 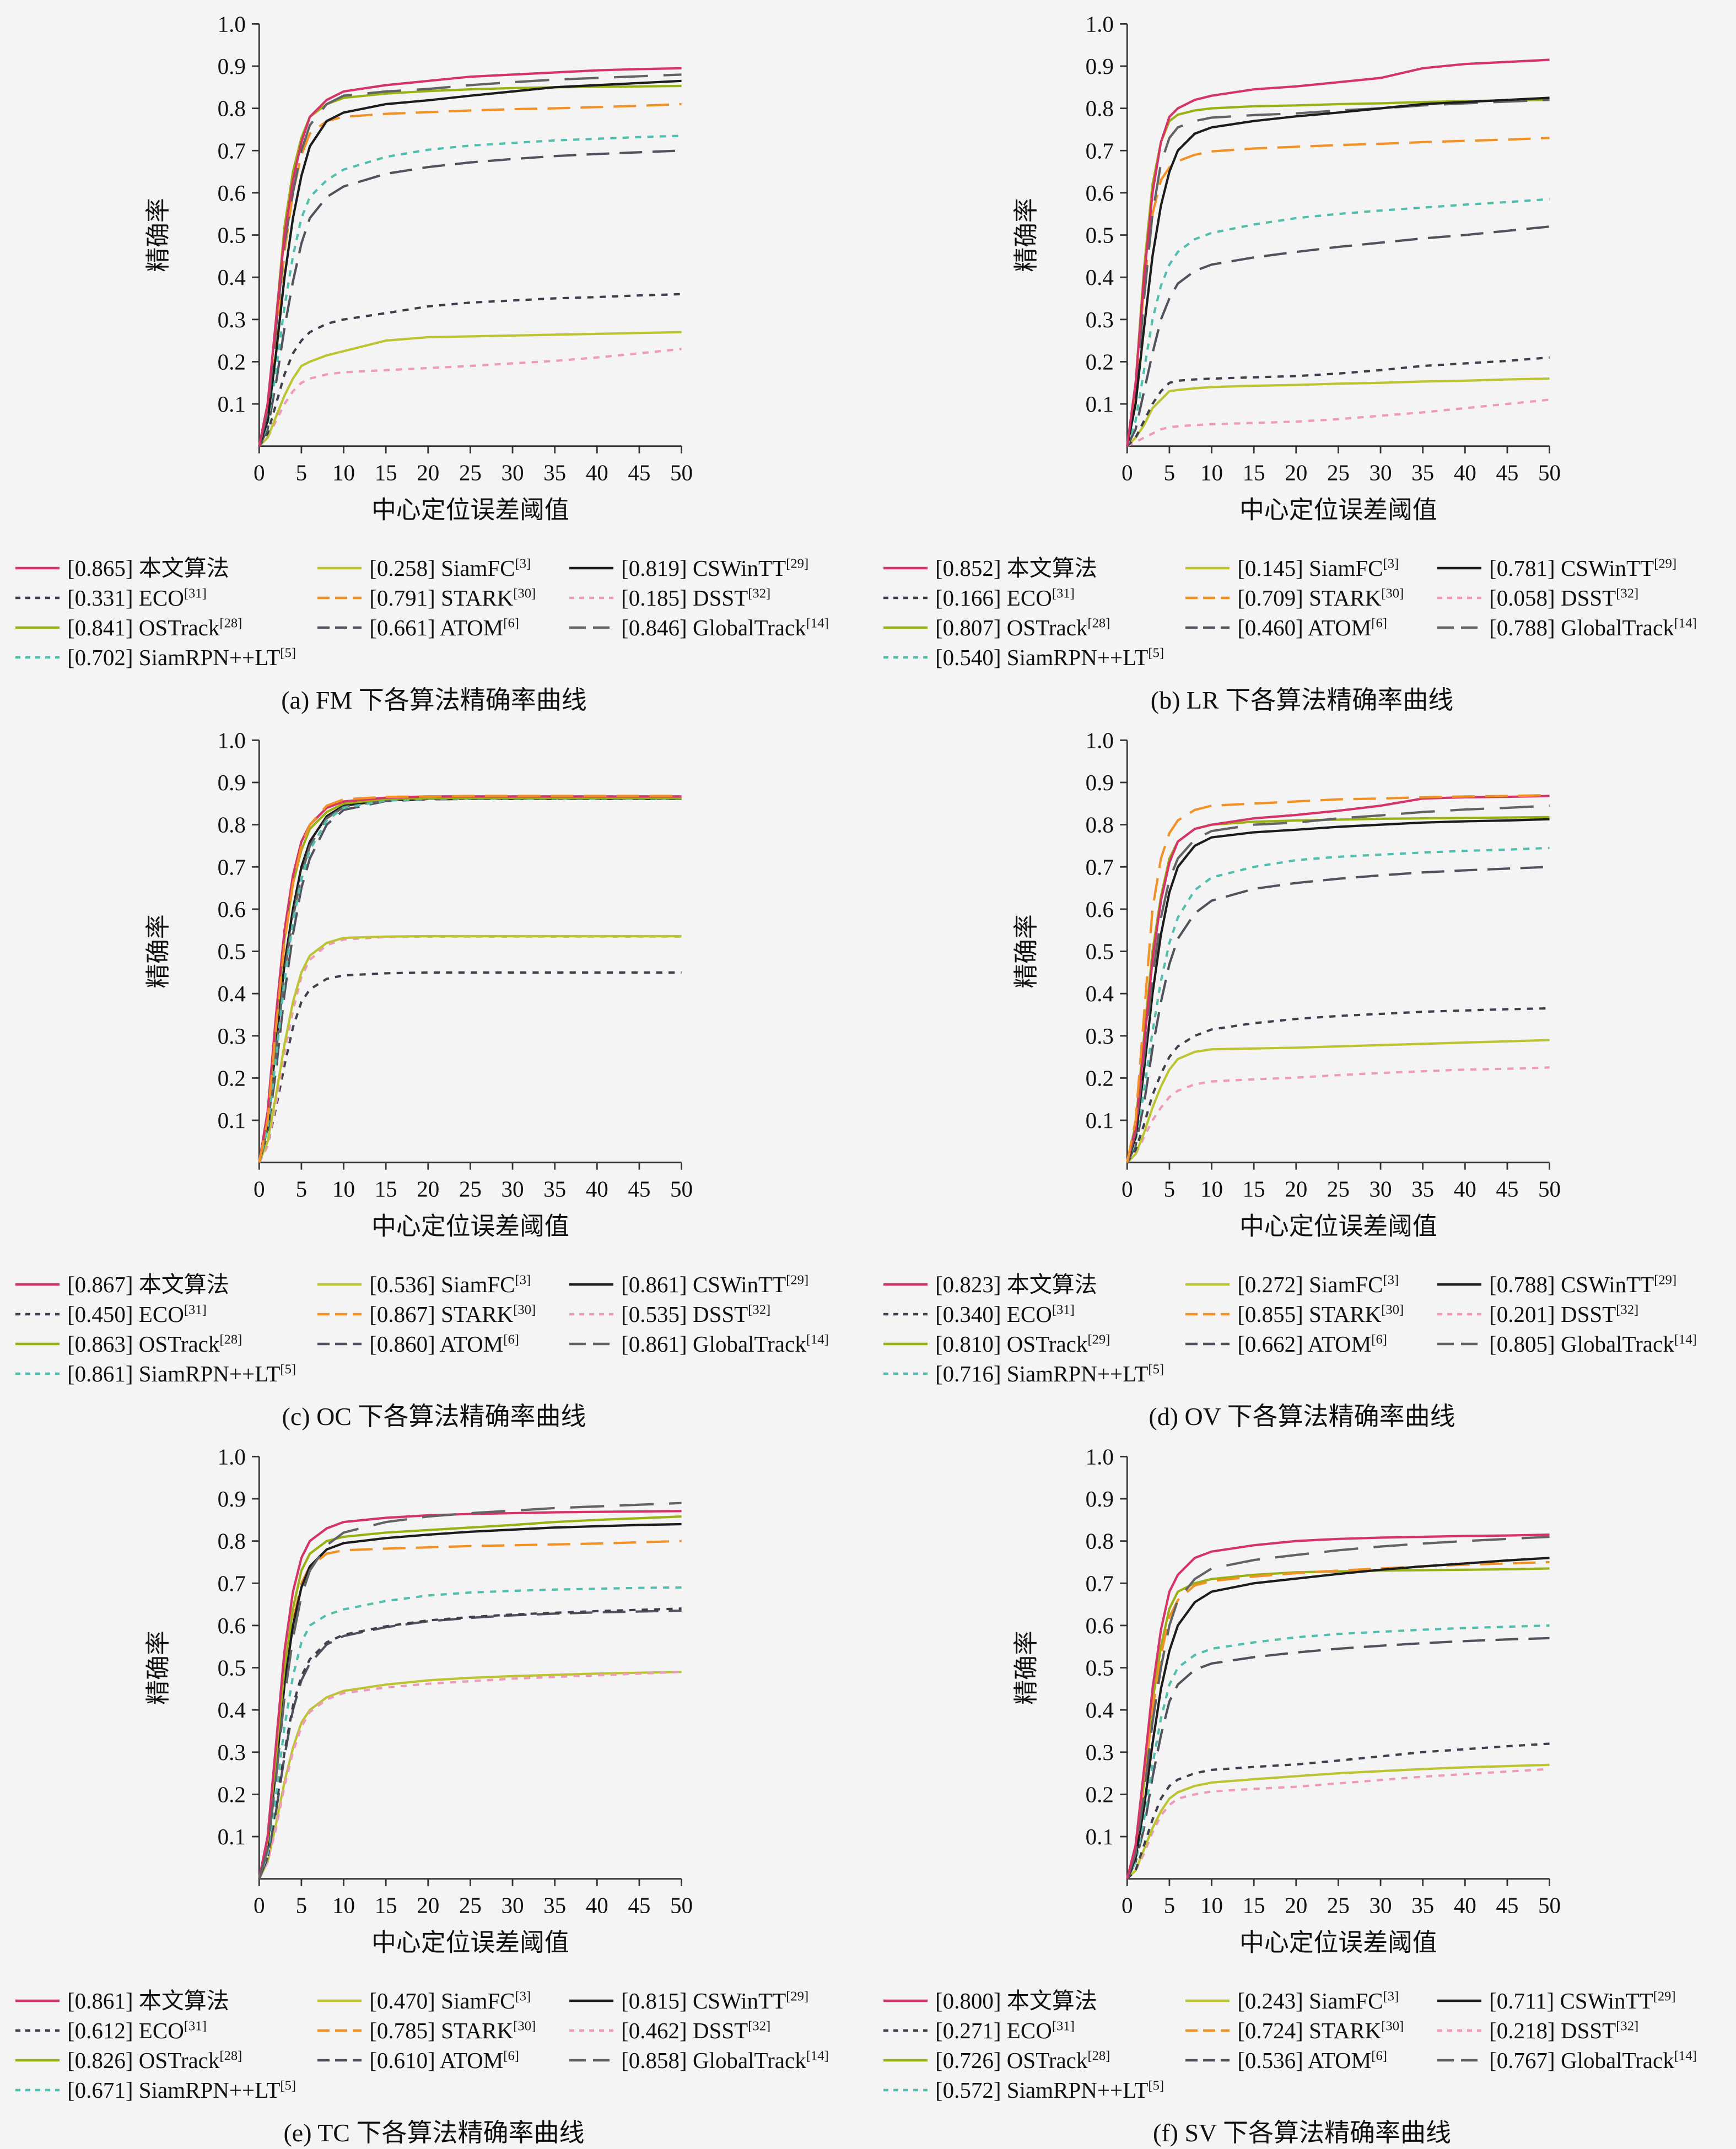 I want to click on y-tick-label: 0.9, so click(x=231, y=66).